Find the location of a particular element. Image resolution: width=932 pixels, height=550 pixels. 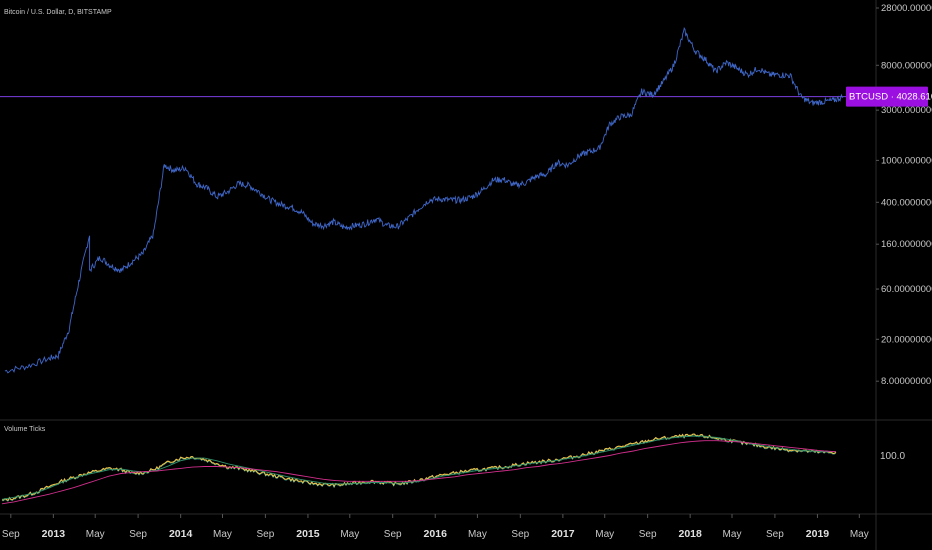

x-tick-label: 2017 is located at coordinates (563, 534).